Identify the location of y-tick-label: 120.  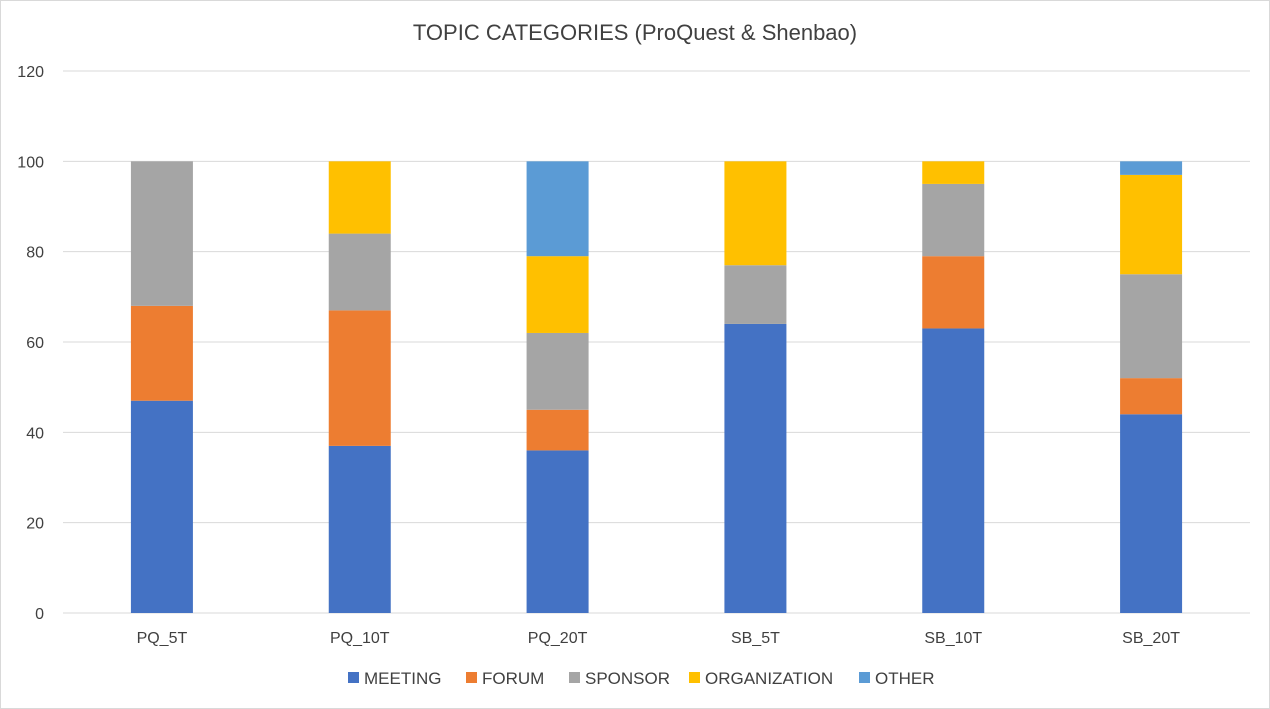
(30, 72).